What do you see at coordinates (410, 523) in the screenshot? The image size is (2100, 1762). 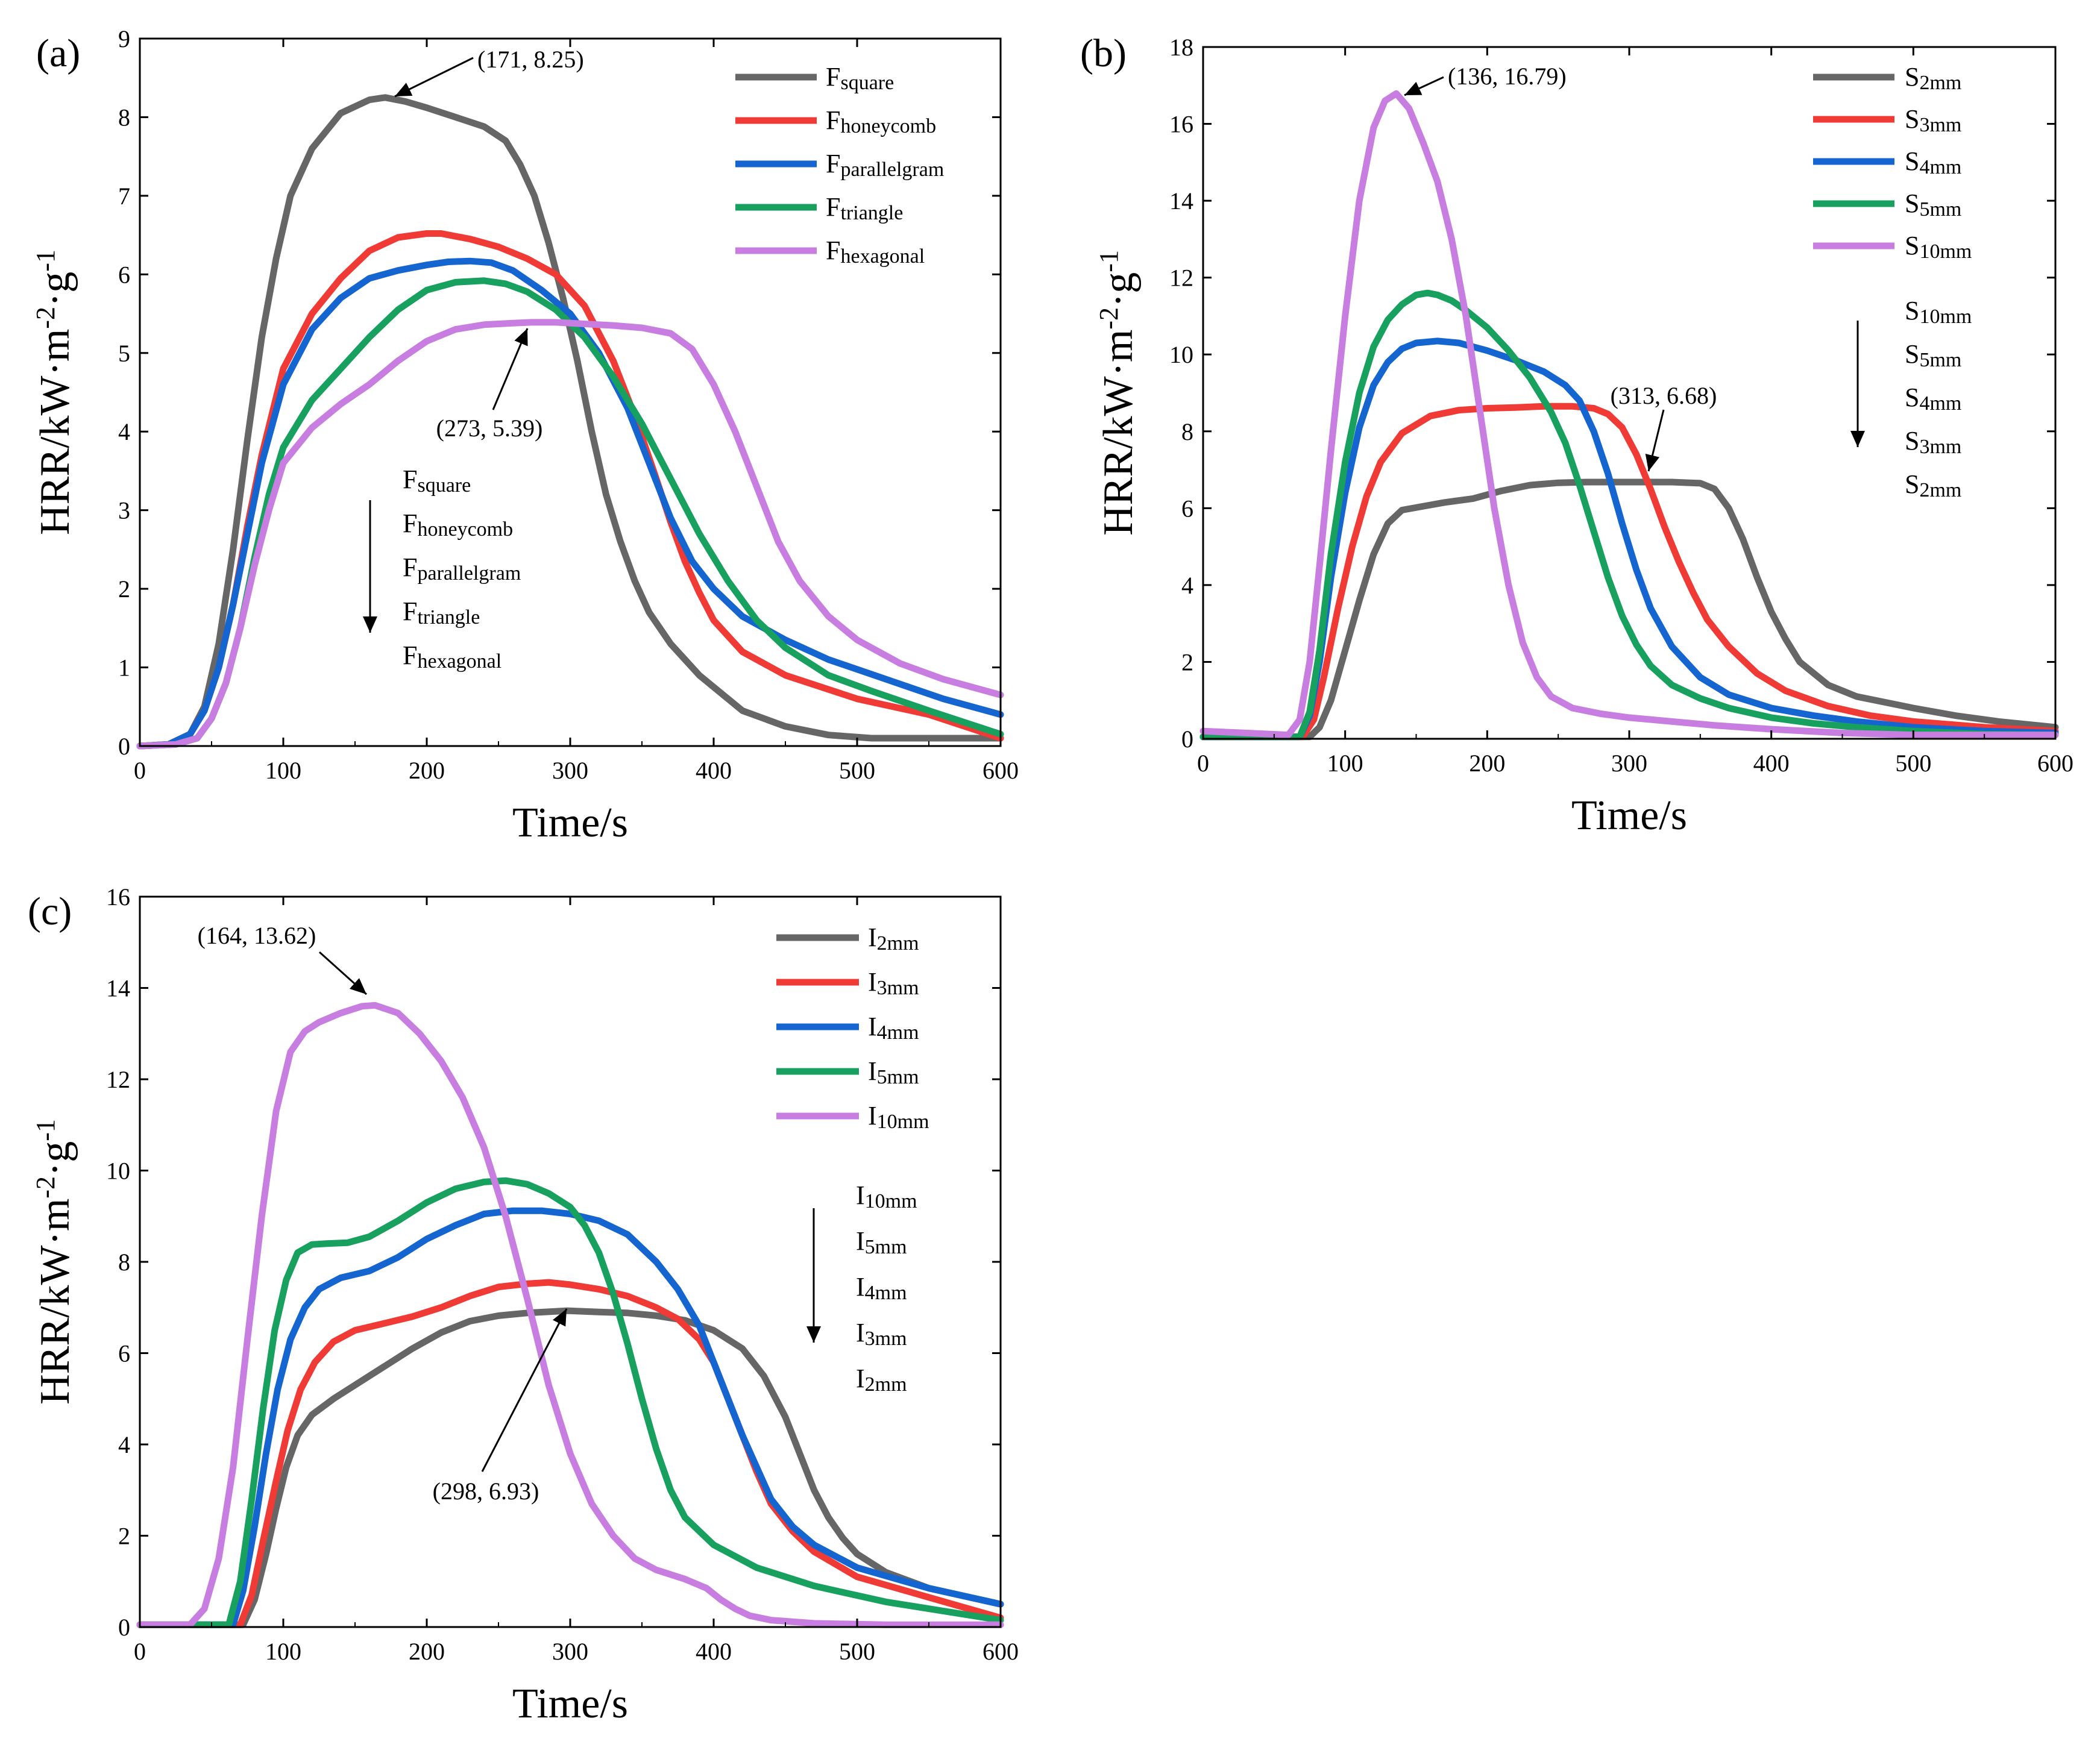 I see `order-item-letter: F` at bounding box center [410, 523].